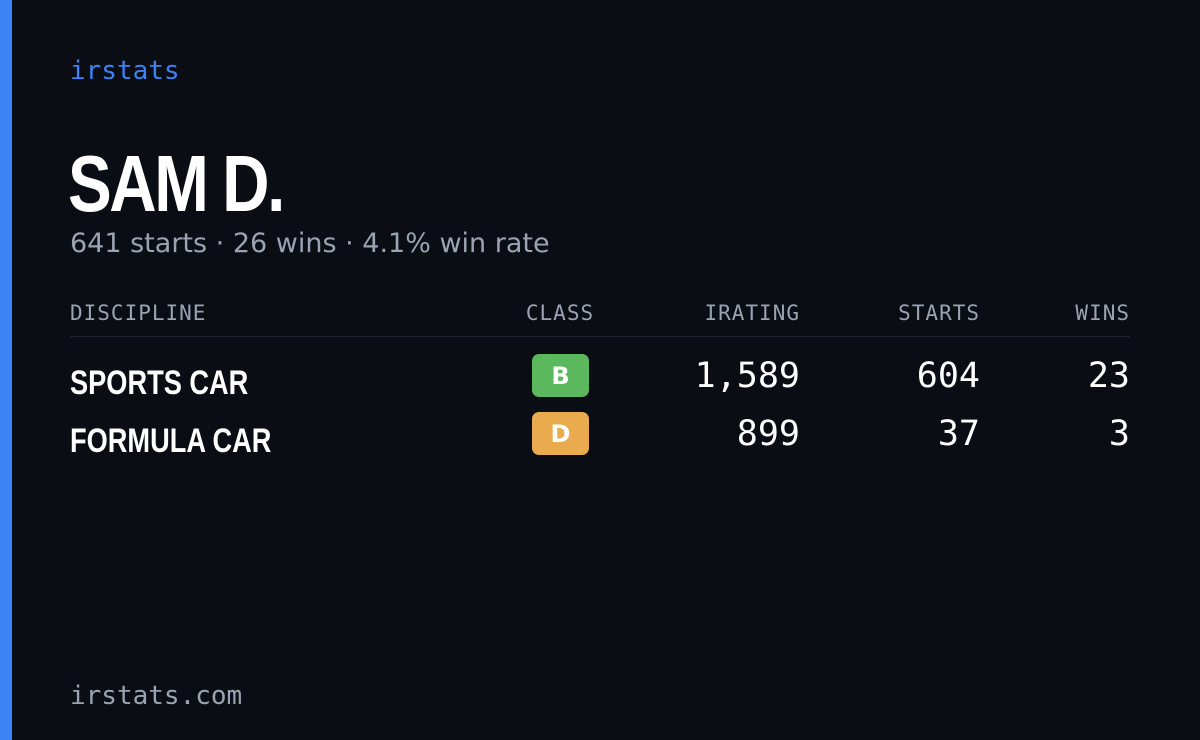 The width and height of the screenshot is (1200, 740). Describe the element at coordinates (752, 313) in the screenshot. I see `column-header: IRATING` at that location.